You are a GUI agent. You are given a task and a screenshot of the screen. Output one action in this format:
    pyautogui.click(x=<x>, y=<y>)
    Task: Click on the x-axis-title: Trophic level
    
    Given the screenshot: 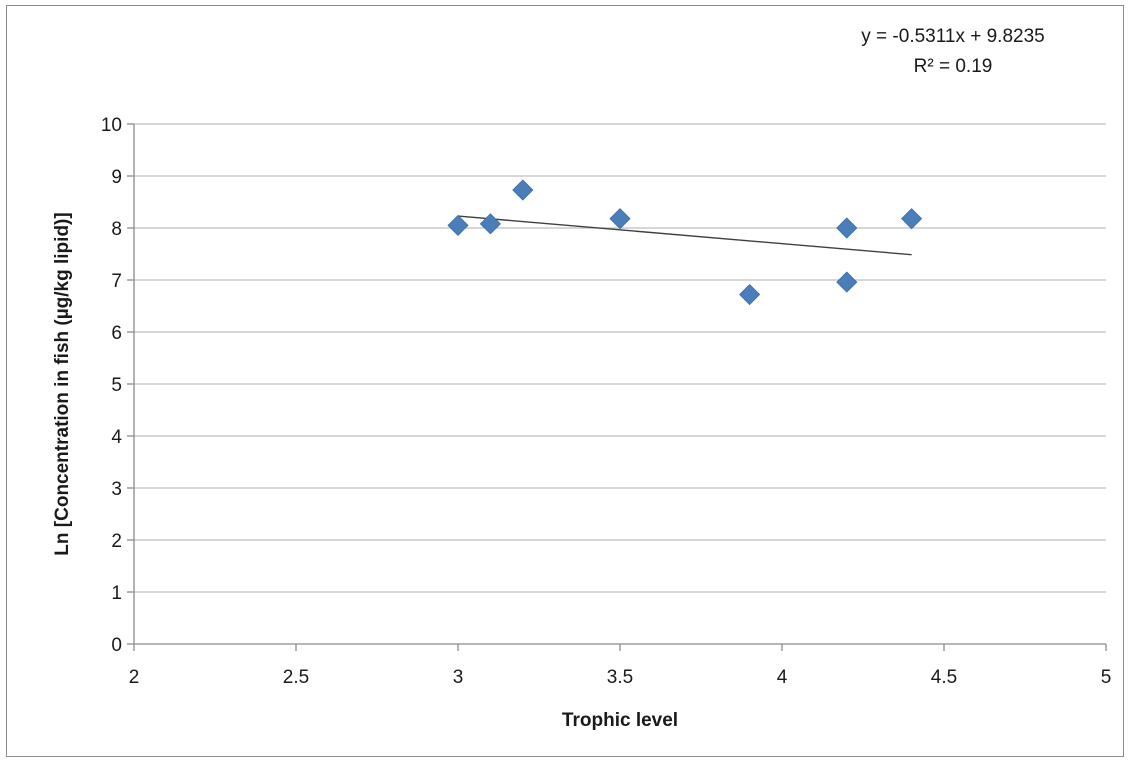 What is the action you would take?
    pyautogui.click(x=620, y=720)
    